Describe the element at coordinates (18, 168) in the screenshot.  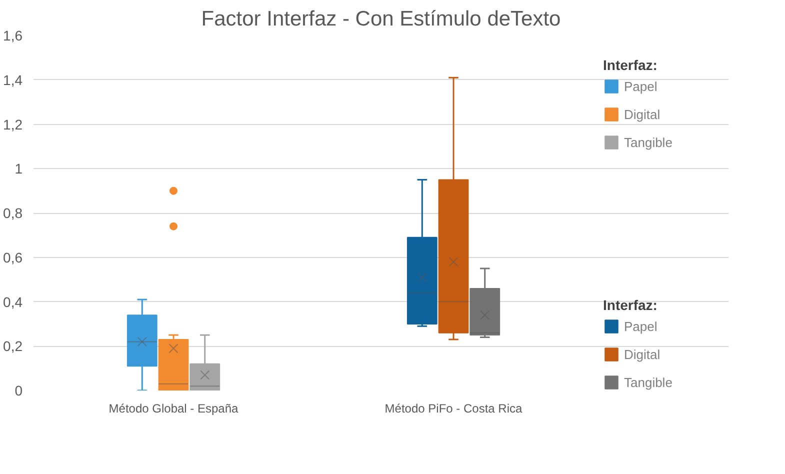
I see `y-tick-label: 1` at that location.